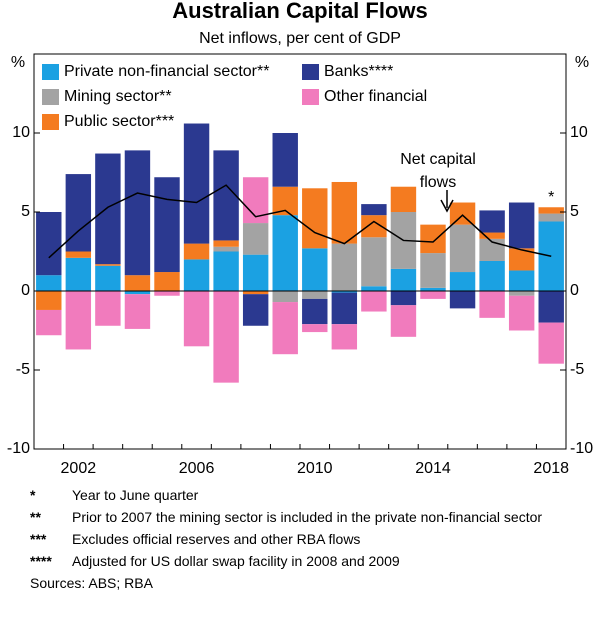  What do you see at coordinates (300, 221) in the screenshot?
I see `net-flow-line` at bounding box center [300, 221].